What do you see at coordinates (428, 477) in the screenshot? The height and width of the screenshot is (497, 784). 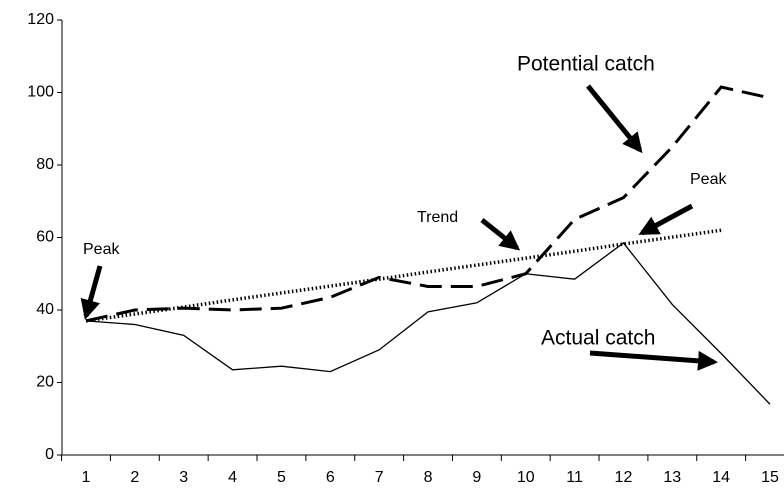 I see `x-tick-label: 8` at bounding box center [428, 477].